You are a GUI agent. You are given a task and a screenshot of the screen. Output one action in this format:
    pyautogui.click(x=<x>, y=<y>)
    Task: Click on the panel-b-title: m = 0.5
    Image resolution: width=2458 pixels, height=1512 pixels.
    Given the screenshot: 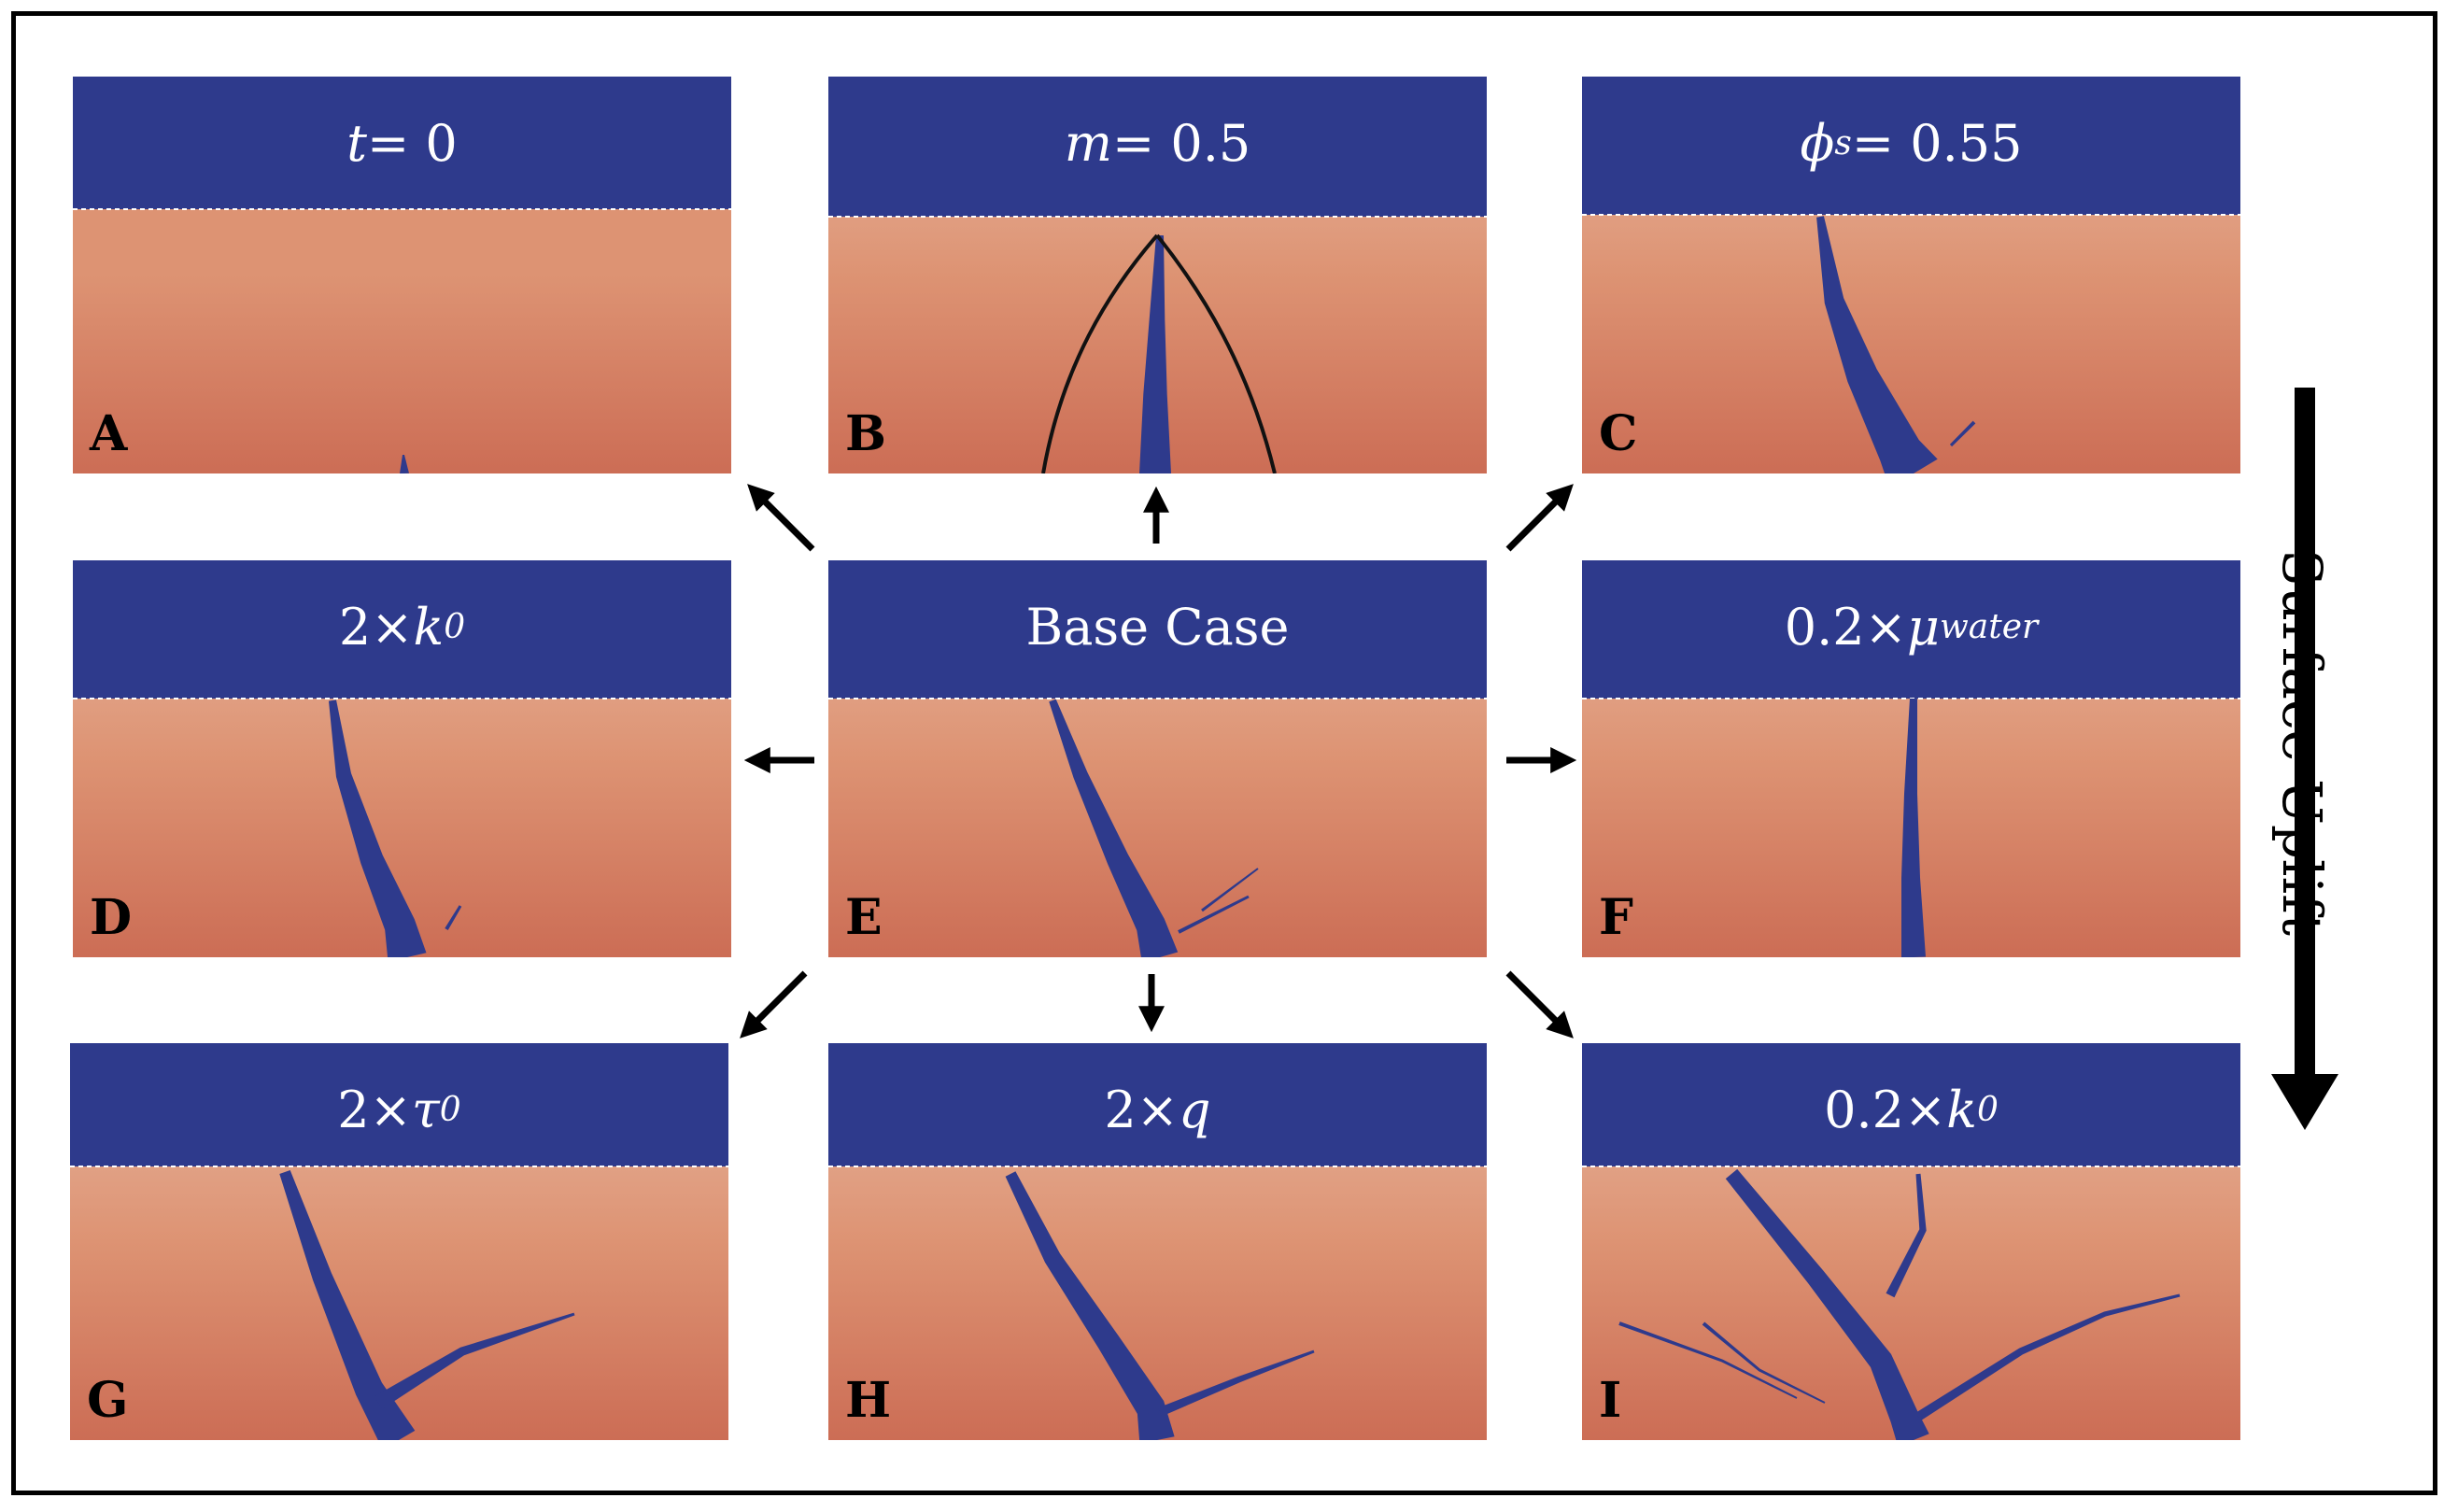 What is the action you would take?
    pyautogui.click(x=1157, y=143)
    